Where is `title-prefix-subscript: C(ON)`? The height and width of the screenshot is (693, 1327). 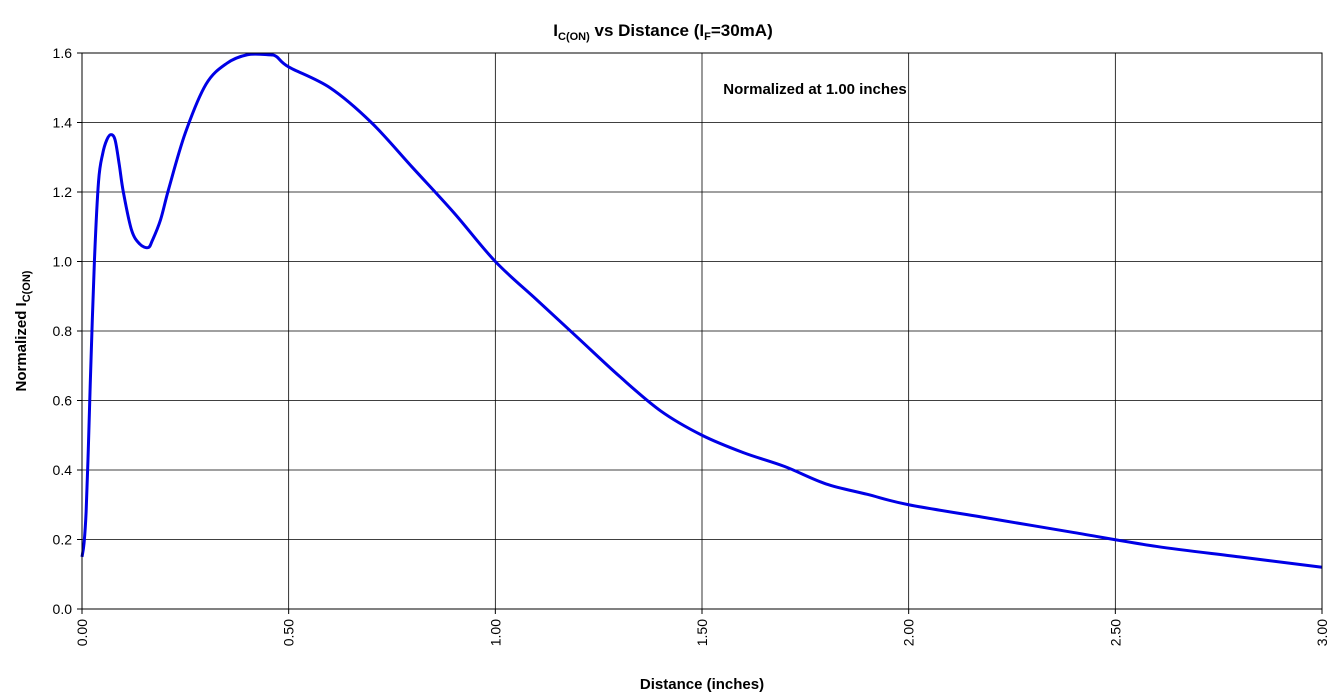 title-prefix-subscript: C(ON) is located at coordinates (574, 37).